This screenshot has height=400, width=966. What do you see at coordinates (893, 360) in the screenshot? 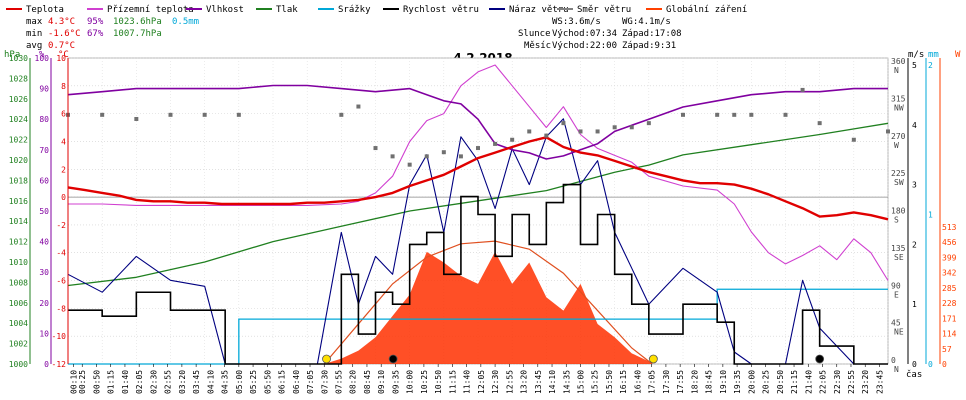
I see `dir-tick-deg: 0` at bounding box center [893, 360].